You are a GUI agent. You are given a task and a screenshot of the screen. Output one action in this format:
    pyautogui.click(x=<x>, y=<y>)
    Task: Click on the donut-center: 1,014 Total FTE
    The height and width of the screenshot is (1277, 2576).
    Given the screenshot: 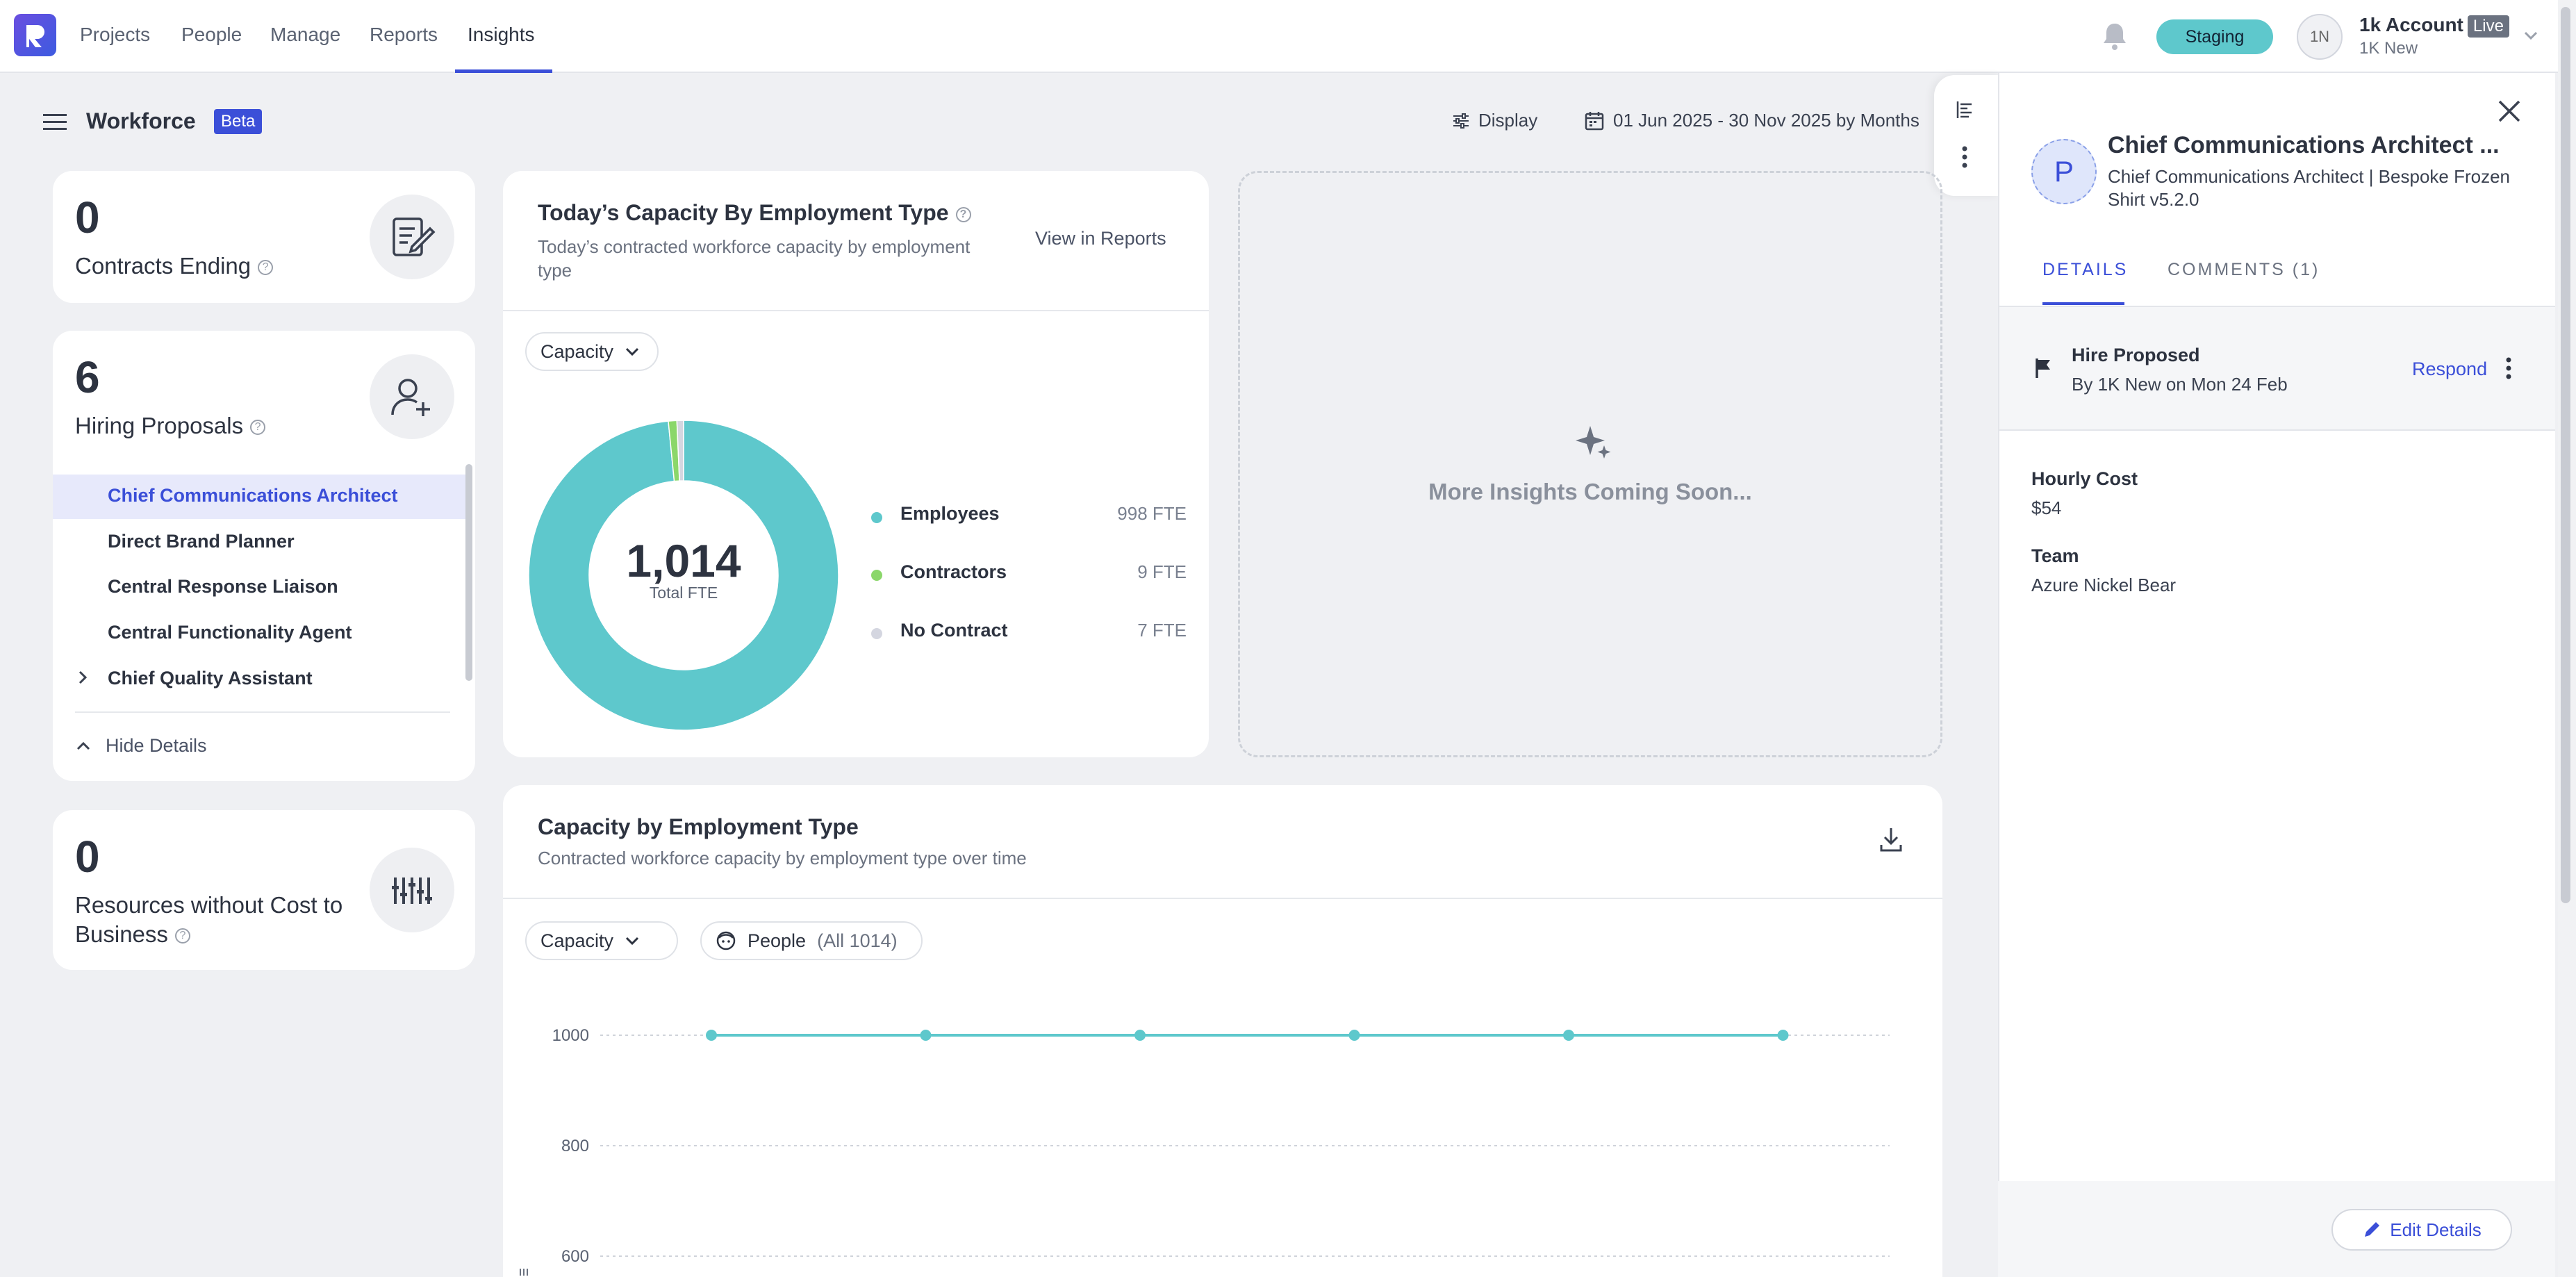 What is the action you would take?
    pyautogui.click(x=684, y=570)
    